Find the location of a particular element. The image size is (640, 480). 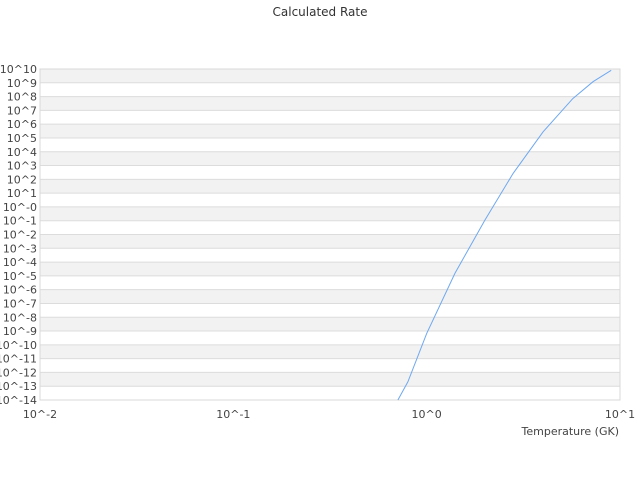

y-tick-label: 10^-7 is located at coordinates (20, 303).